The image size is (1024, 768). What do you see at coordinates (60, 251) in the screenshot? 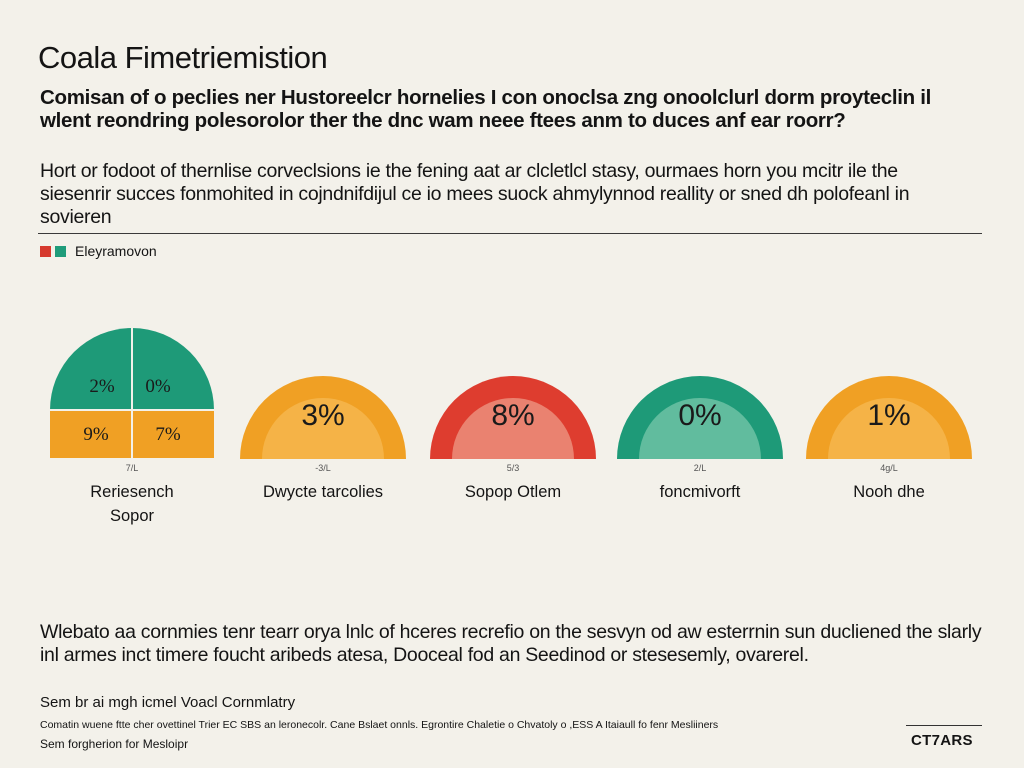
I see `legend-swatch-teal` at bounding box center [60, 251].